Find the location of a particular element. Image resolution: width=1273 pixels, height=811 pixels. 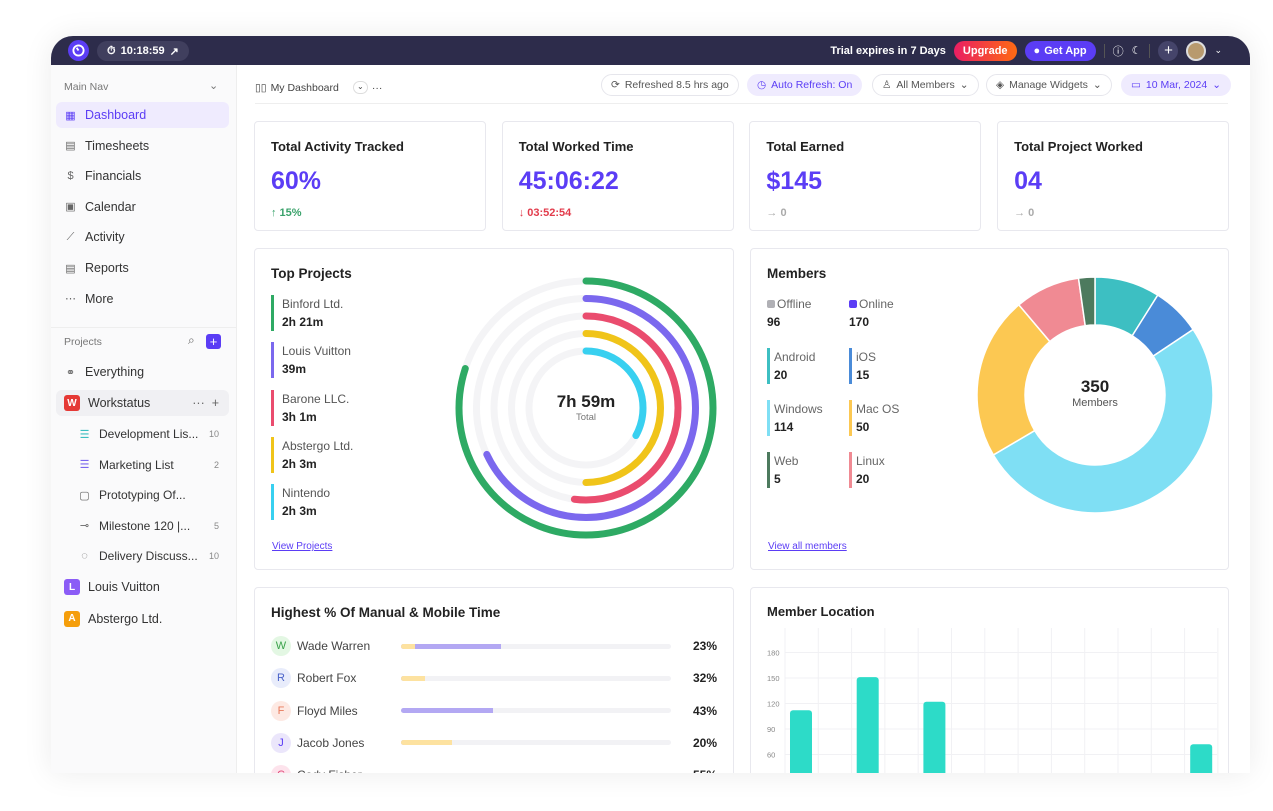

project-rings-chart is located at coordinates (586, 408).